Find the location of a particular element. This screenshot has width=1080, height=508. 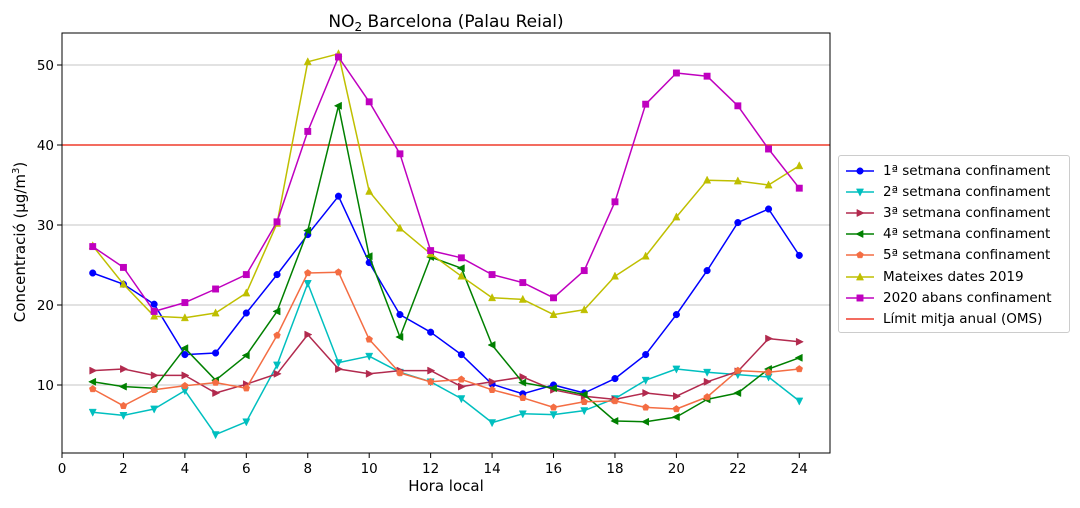

legend-item: 2020 abans confinament is located at coordinates (954, 297).